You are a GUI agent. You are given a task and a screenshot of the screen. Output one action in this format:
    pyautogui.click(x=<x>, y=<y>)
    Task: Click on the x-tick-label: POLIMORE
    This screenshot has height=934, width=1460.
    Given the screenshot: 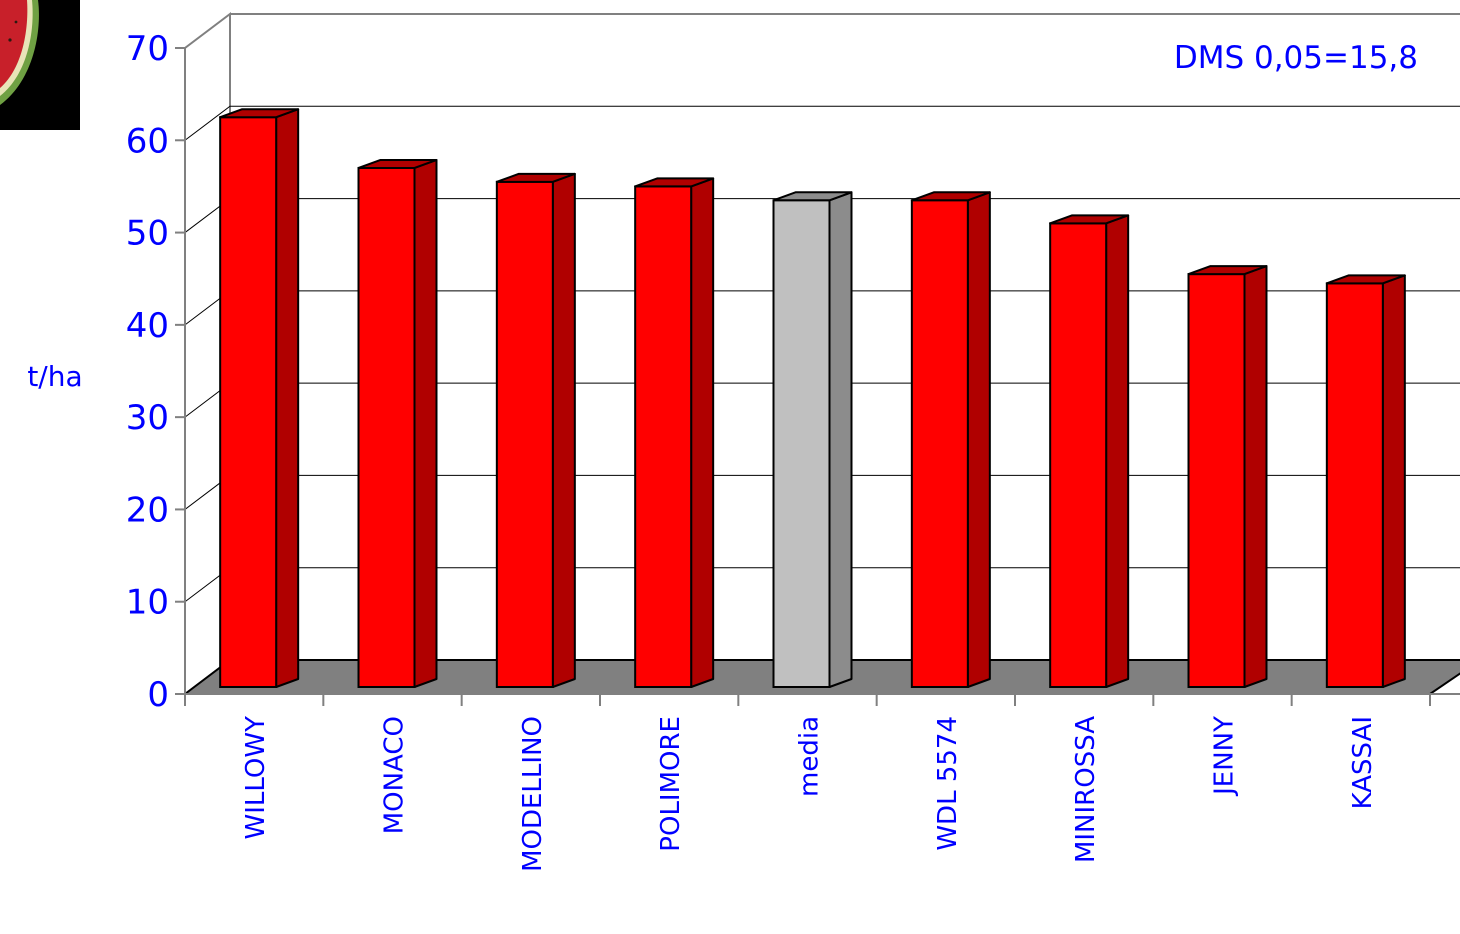 What is the action you would take?
    pyautogui.click(x=671, y=784)
    